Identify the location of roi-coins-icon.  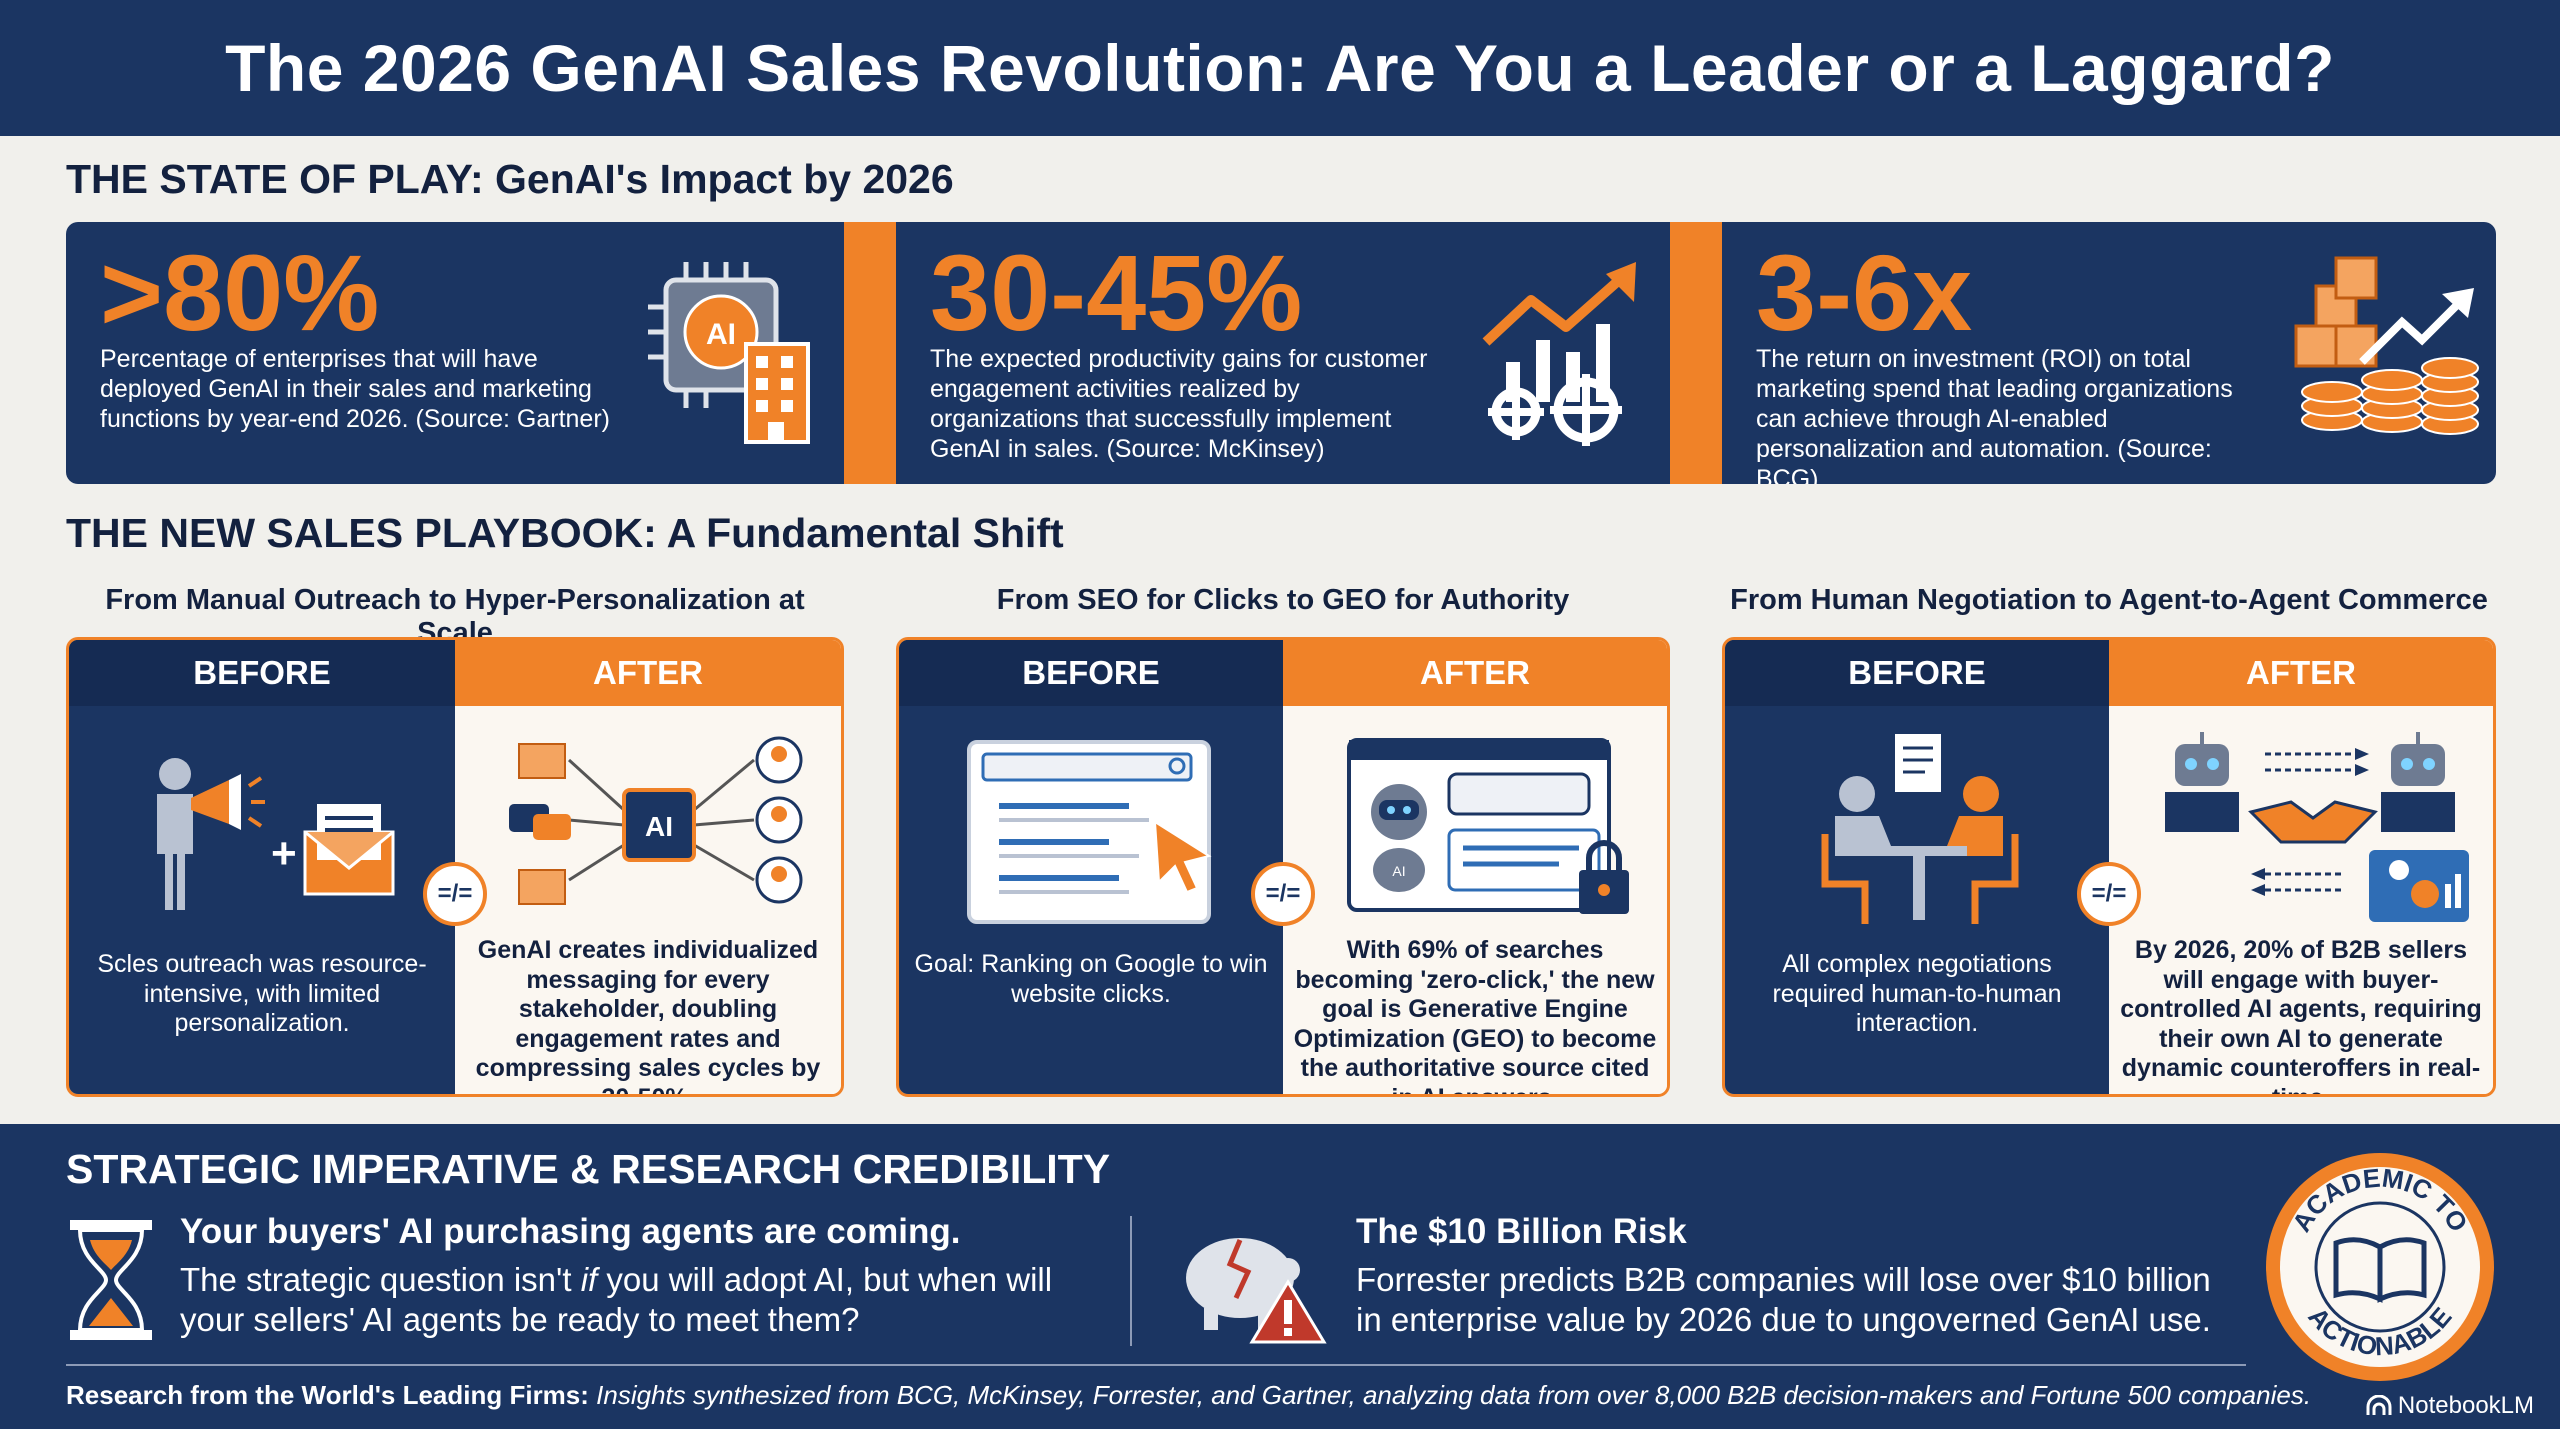
(2386, 345).